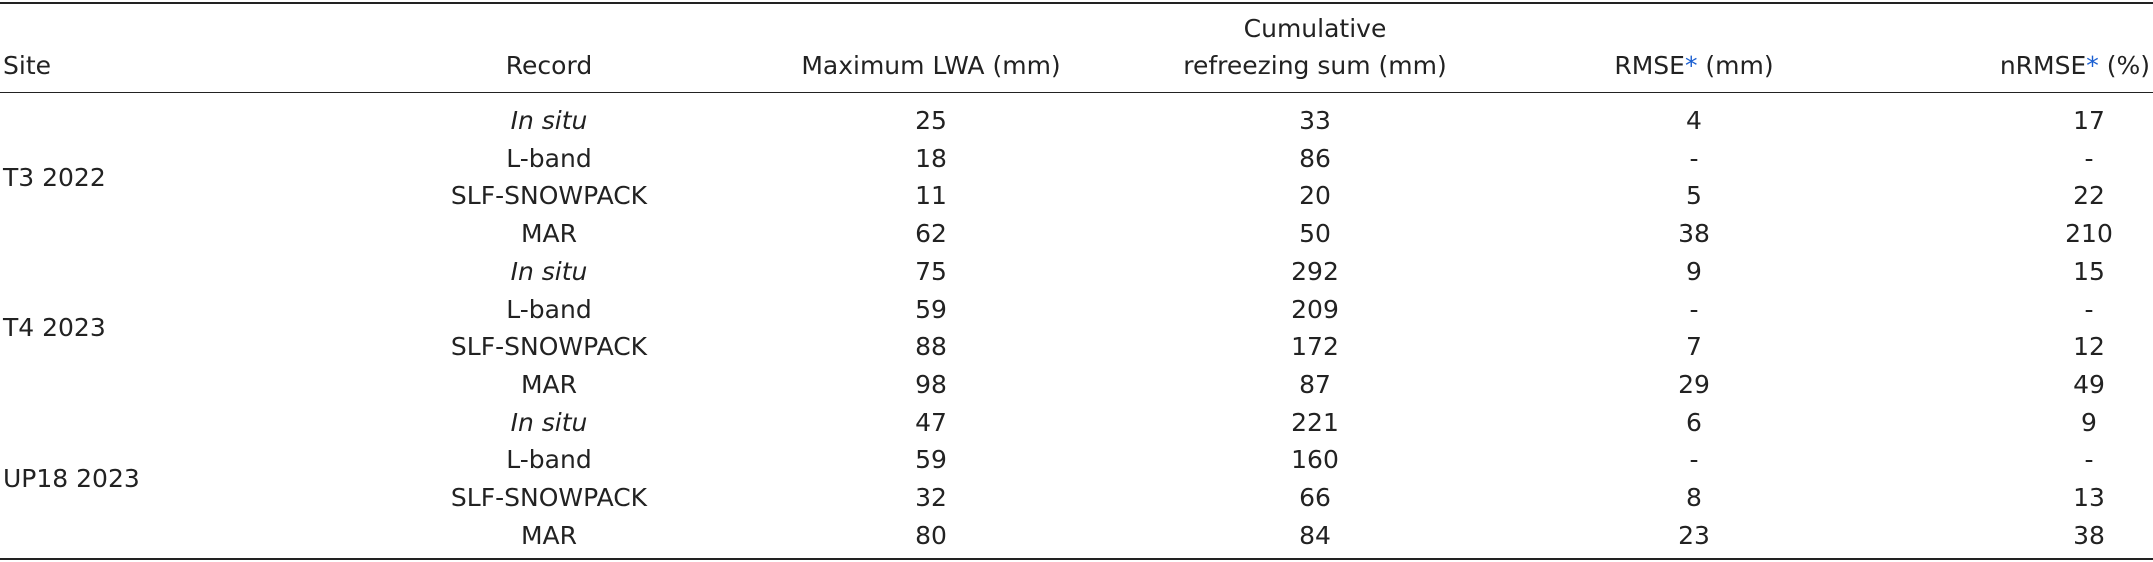  What do you see at coordinates (1694, 196) in the screenshot?
I see `value: 5` at bounding box center [1694, 196].